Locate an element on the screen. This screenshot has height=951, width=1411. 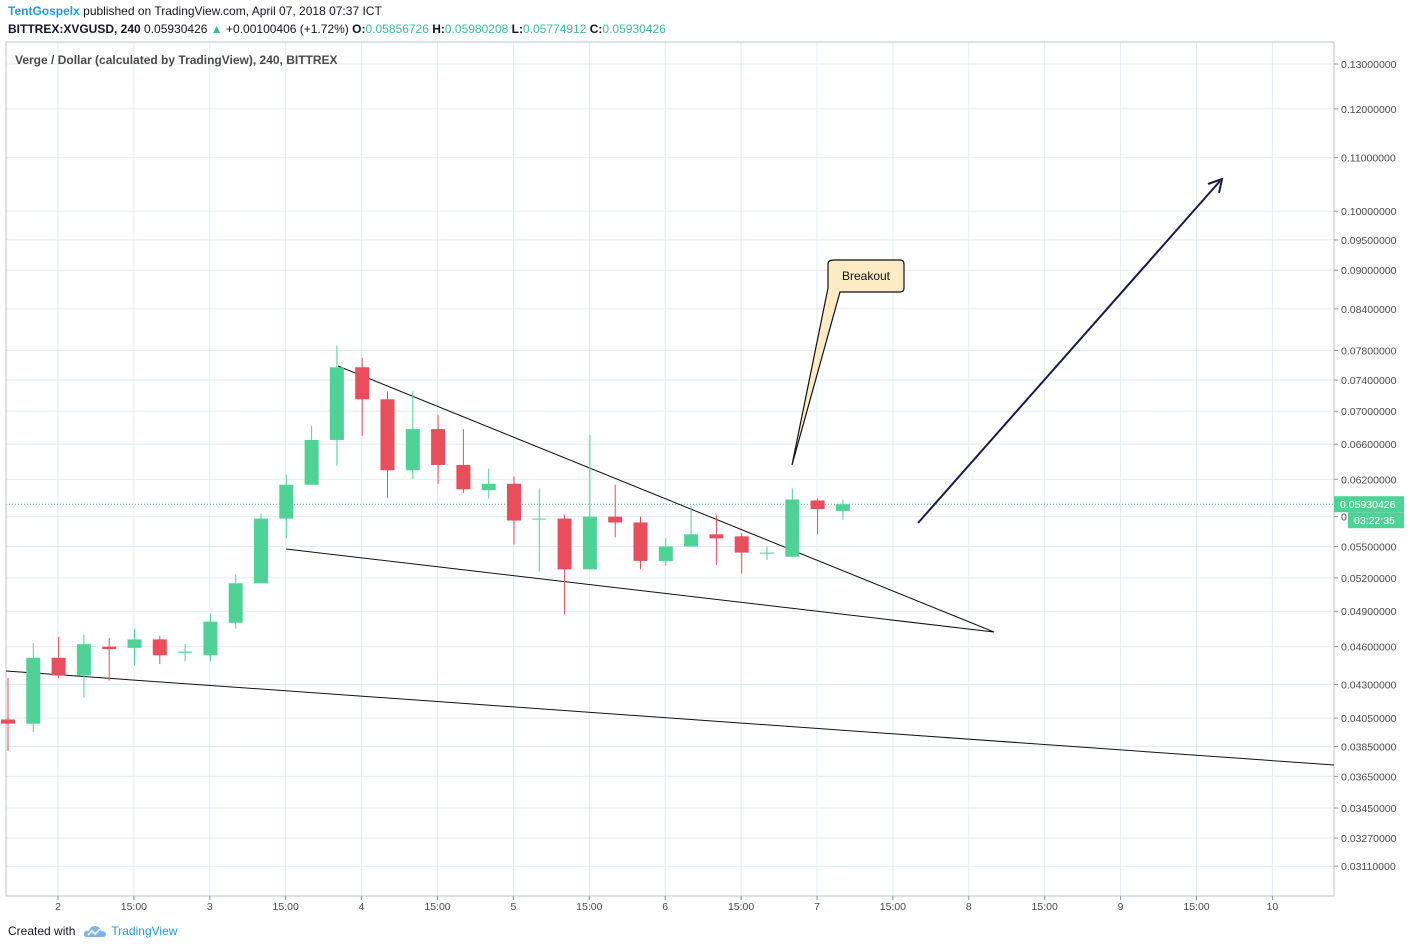
upper-wedge-line is located at coordinates (666, 499).